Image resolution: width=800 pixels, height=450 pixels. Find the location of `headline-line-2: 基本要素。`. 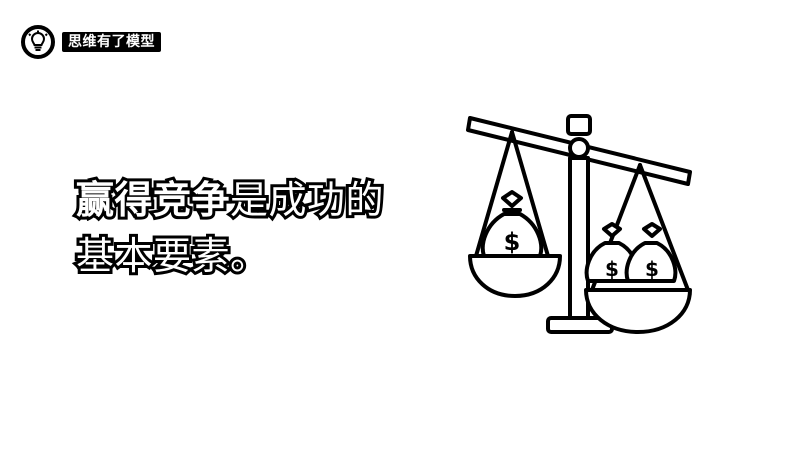

headline-line-2: 基本要素。 is located at coordinates (172, 256).